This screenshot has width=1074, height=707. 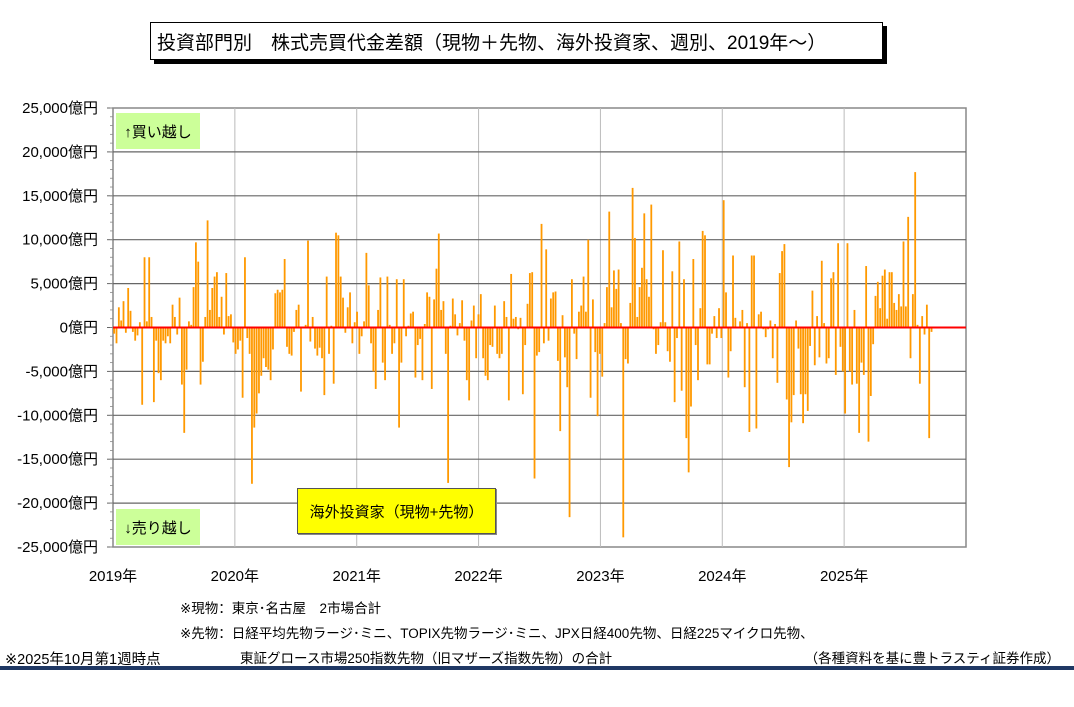 What do you see at coordinates (57, 547) in the screenshot?
I see `y-tick-label: -25,000億円` at bounding box center [57, 547].